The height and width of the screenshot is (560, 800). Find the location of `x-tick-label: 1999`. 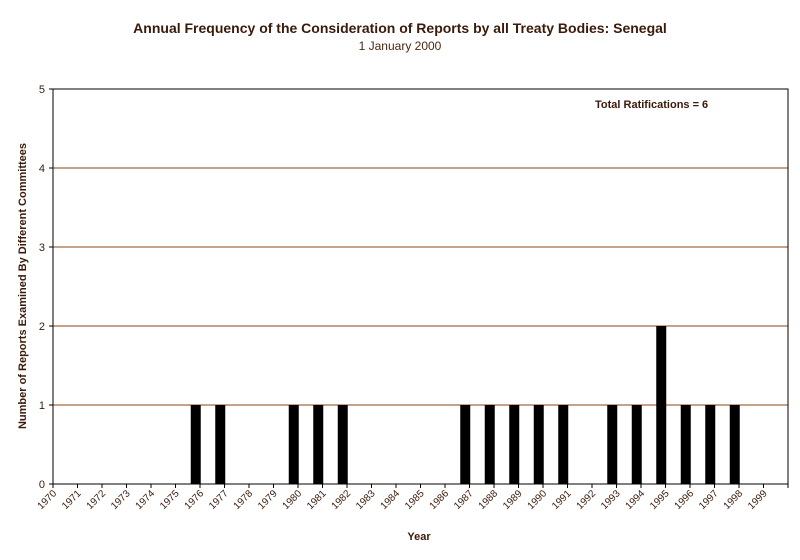

x-tick-label: 1999 is located at coordinates (758, 500).